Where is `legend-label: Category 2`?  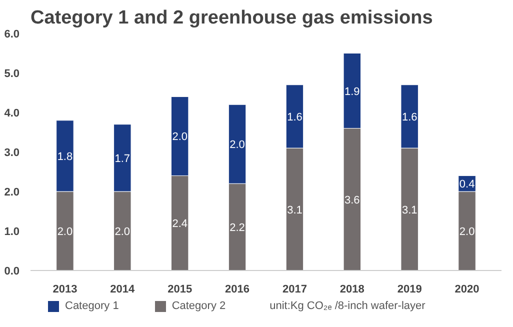
legend-label: Category 2 is located at coordinates (199, 306).